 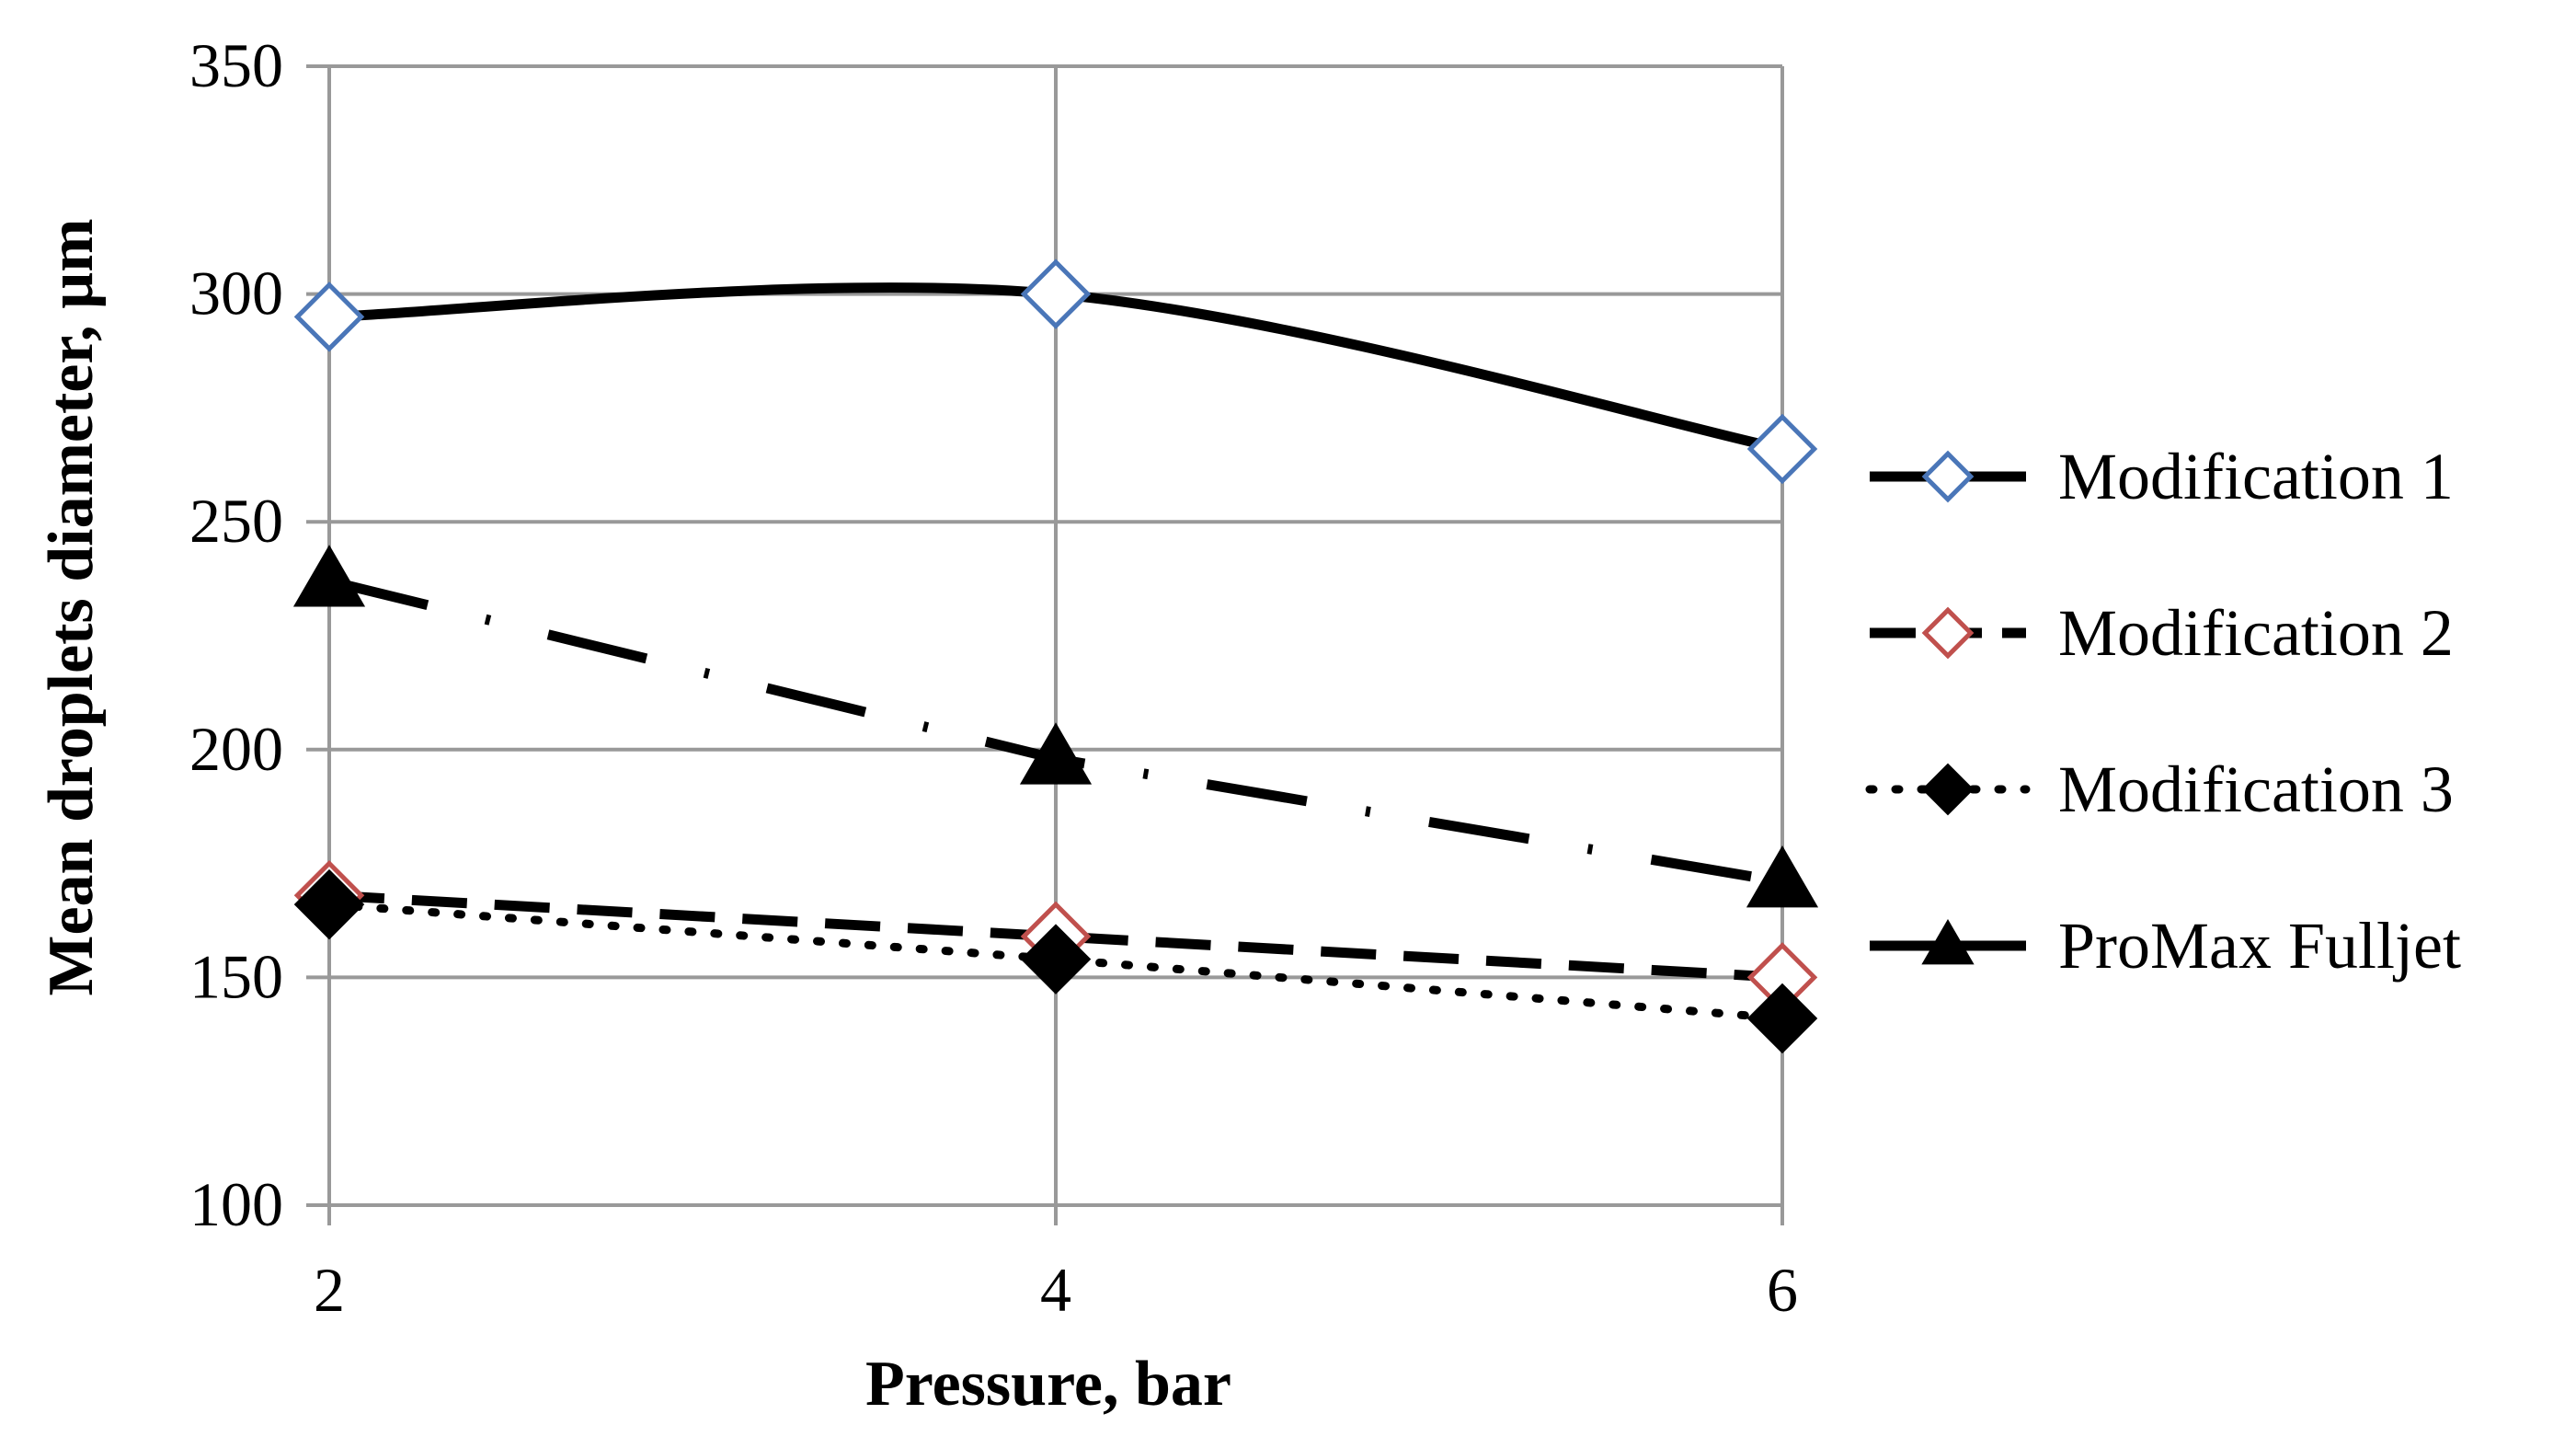 What do you see at coordinates (1056, 294) in the screenshot?
I see `data-point-s1-p2` at bounding box center [1056, 294].